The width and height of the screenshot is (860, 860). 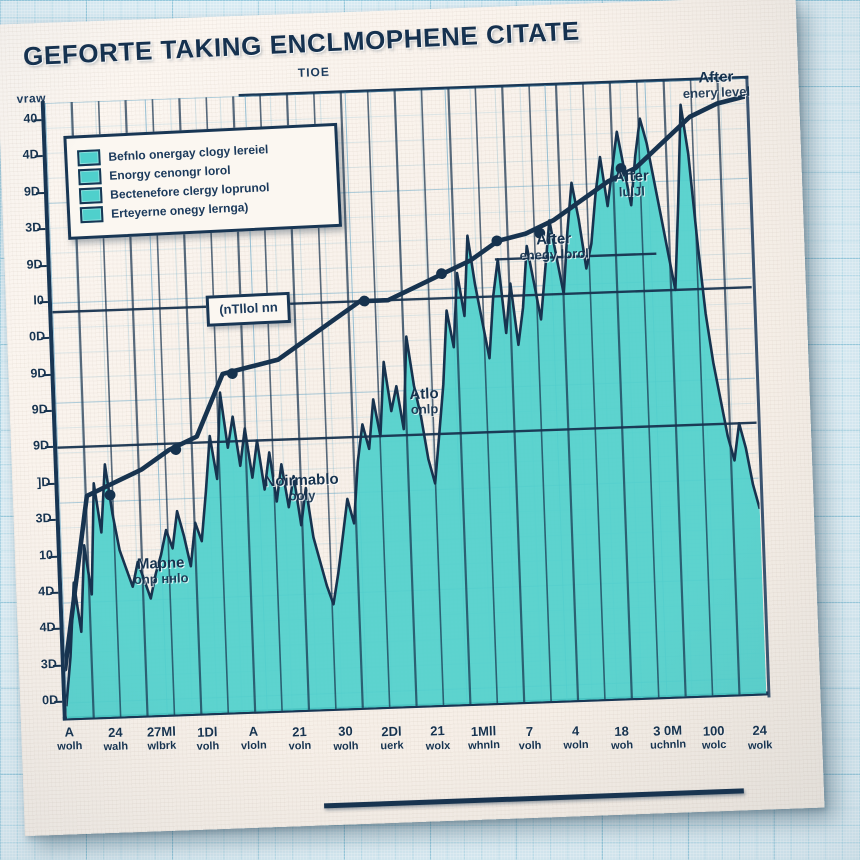 I want to click on annotation-after-energy-level-mid: After enegy lorol, so click(x=554, y=247).